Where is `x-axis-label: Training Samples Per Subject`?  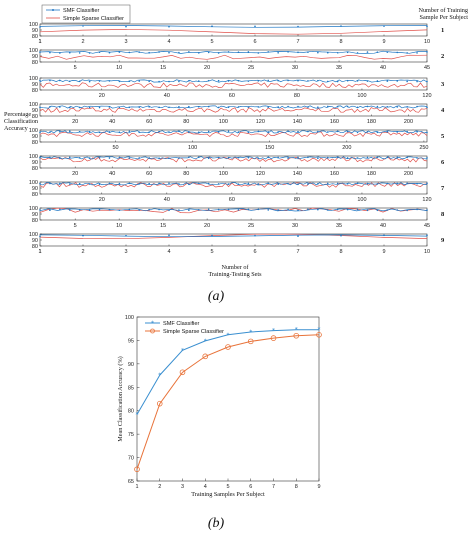
x-axis-label: Training Samples Per Subject is located at coordinates (228, 494).